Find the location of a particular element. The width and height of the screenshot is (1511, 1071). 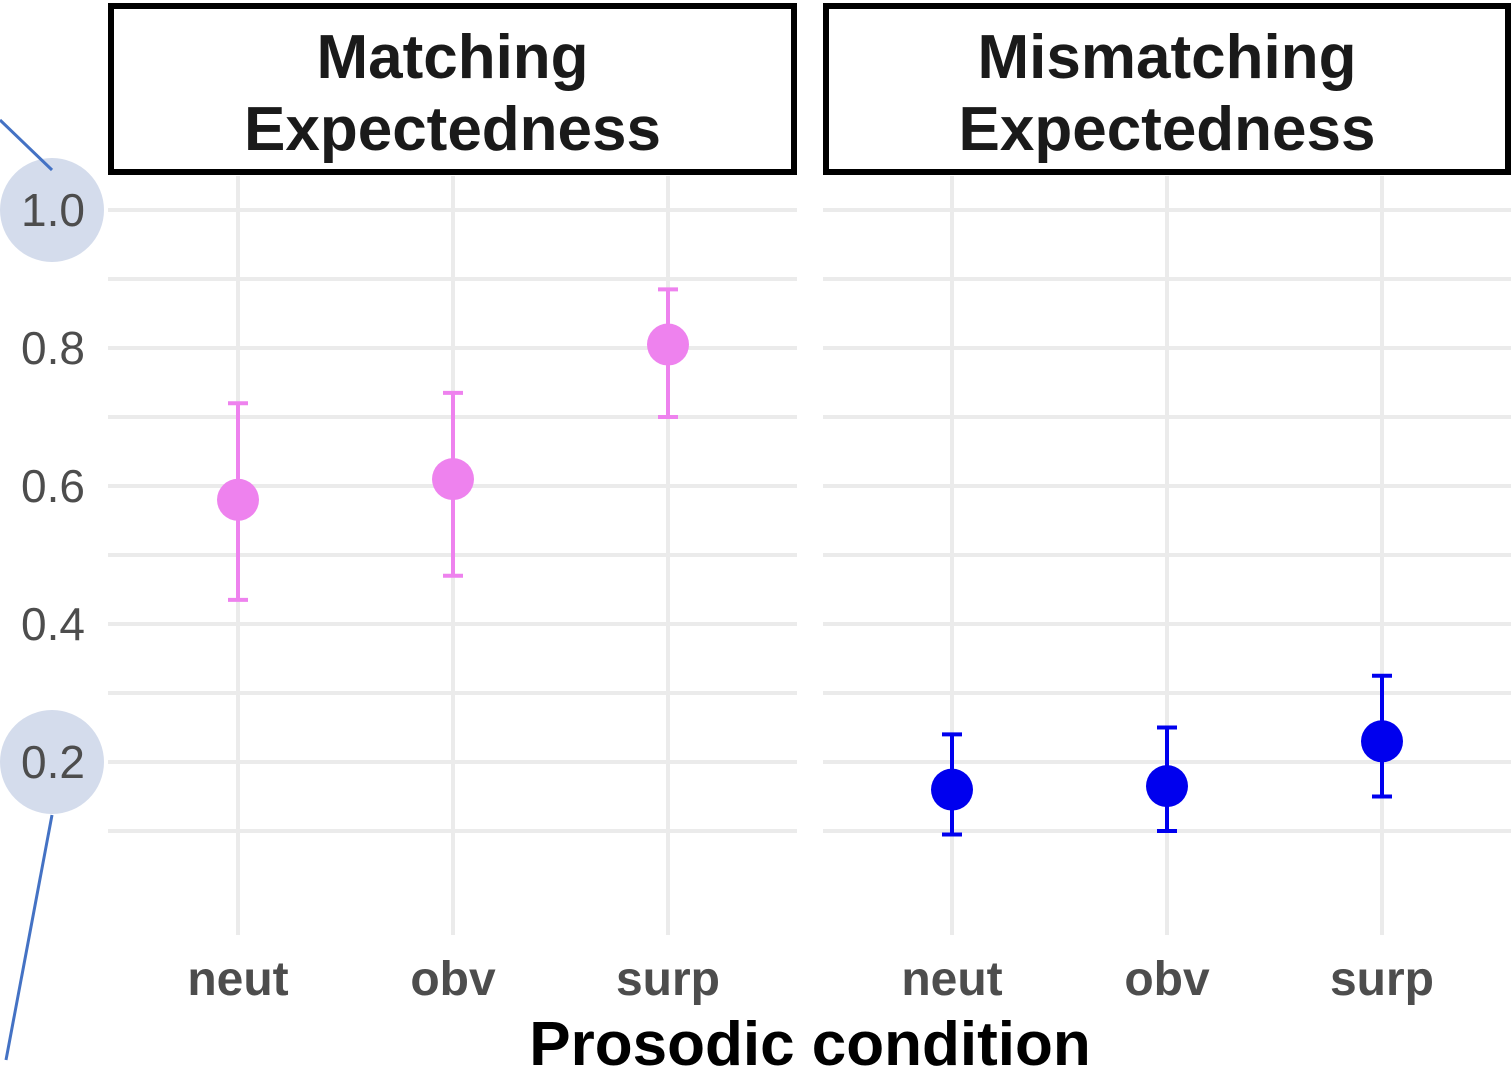

callout-line-bottom is located at coordinates (29, 937).